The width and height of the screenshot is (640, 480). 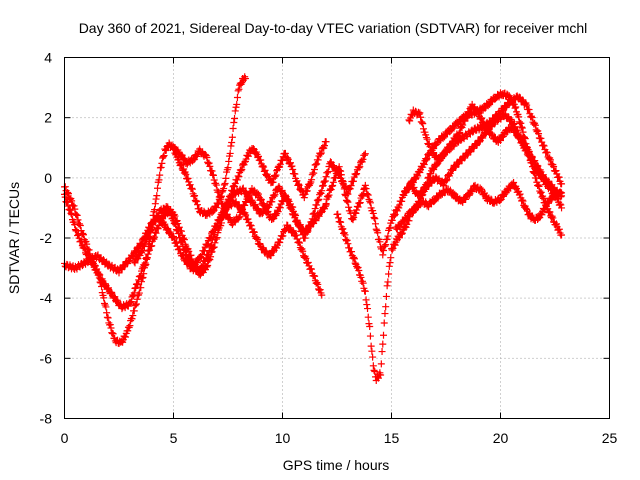 What do you see at coordinates (174, 438) in the screenshot?
I see `x-tick-label: 5` at bounding box center [174, 438].